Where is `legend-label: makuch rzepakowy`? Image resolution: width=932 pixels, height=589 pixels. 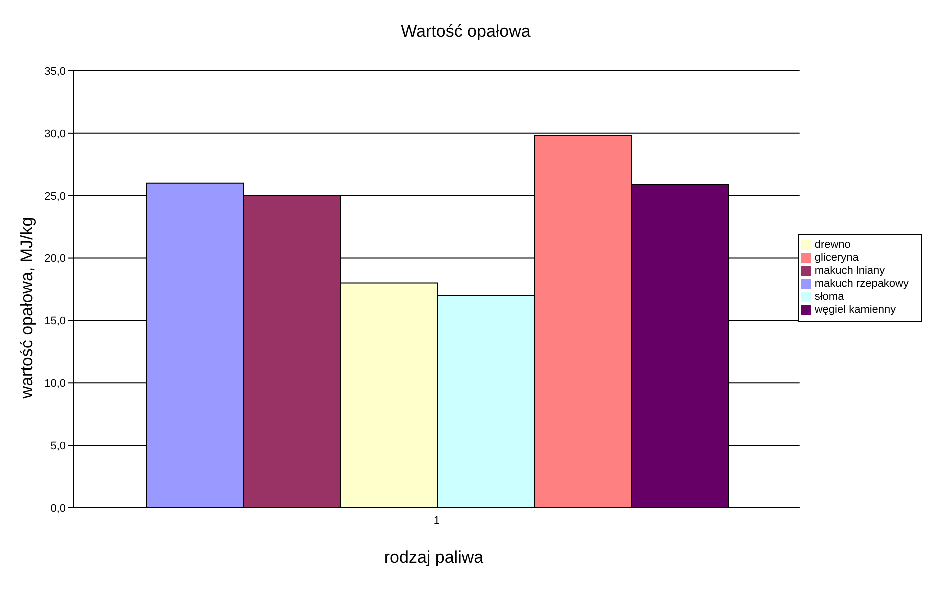
legend-label: makuch rzepakowy is located at coordinates (861, 284).